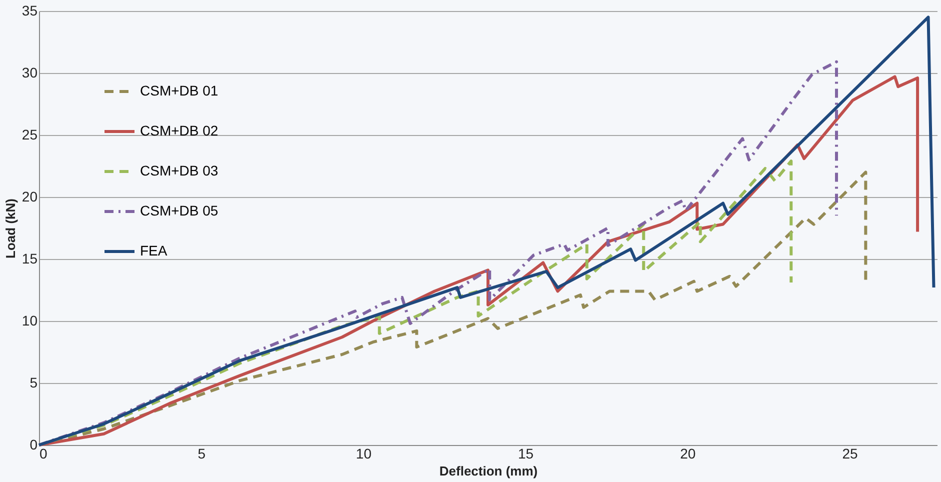 This screenshot has width=941, height=482. Describe the element at coordinates (202, 454) in the screenshot. I see `x-tick-label: 5` at that location.